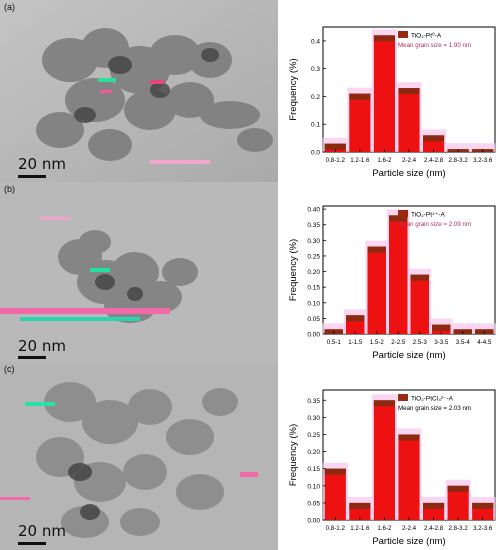 The image size is (503, 550). Describe the element at coordinates (32, 543) in the screenshot. I see `scale-bar-c` at that location.